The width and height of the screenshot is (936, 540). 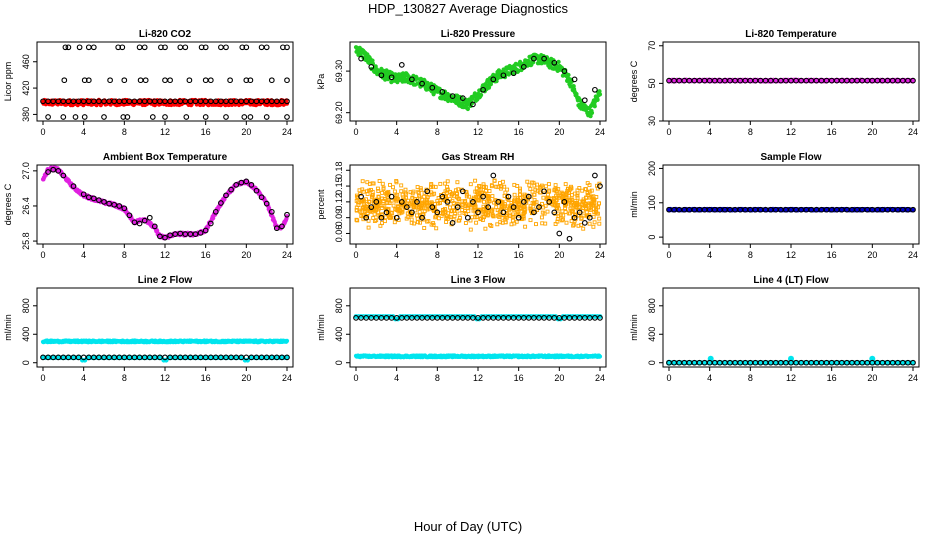 What do you see at coordinates (355, 132) in the screenshot?
I see `x-tick-label: 0` at bounding box center [355, 132].